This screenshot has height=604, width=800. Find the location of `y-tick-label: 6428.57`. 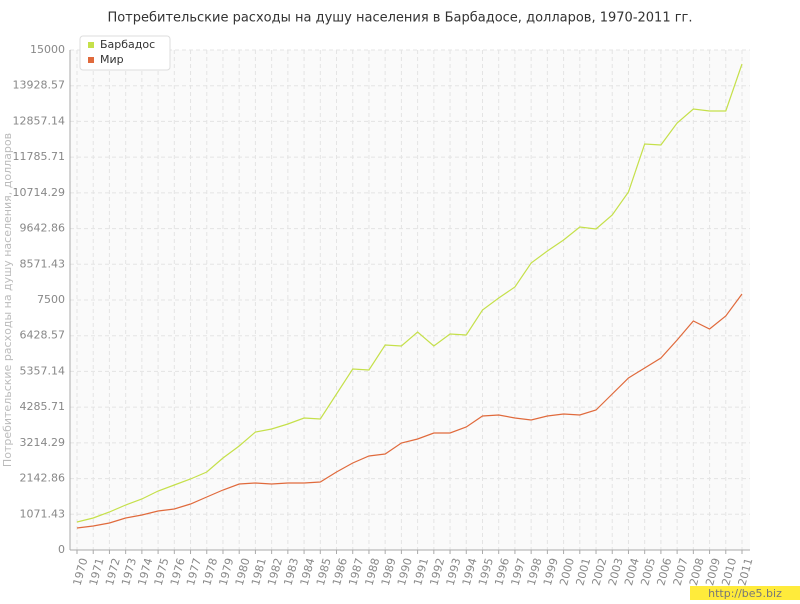

y-tick-label: 6428.57 is located at coordinates (43, 335).